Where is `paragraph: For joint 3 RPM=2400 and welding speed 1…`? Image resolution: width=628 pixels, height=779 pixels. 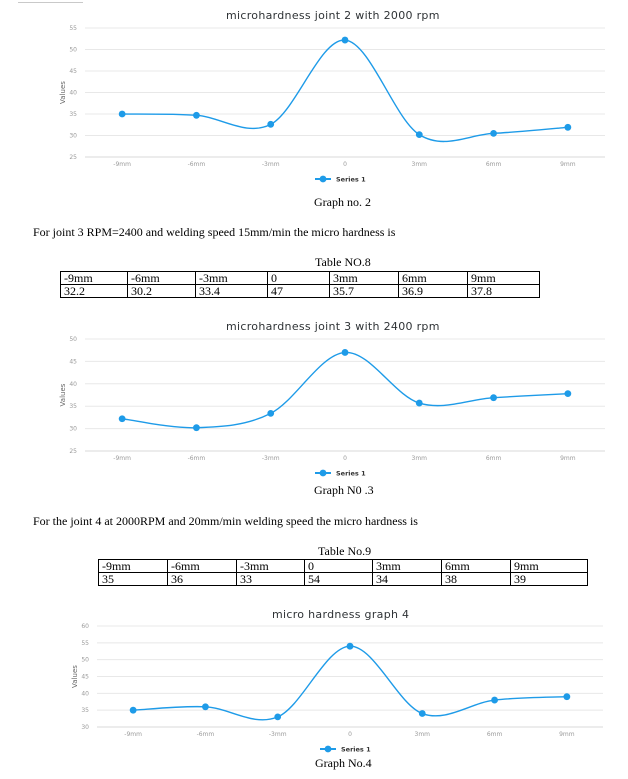 paragraph: For joint 3 RPM=2400 and welding speed 1… is located at coordinates (214, 232).